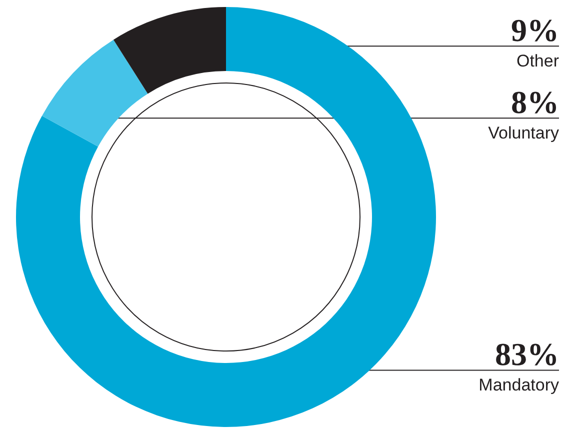 This screenshot has width=575, height=431. Describe the element at coordinates (527, 354) in the screenshot. I see `data-label: 83%` at that location.